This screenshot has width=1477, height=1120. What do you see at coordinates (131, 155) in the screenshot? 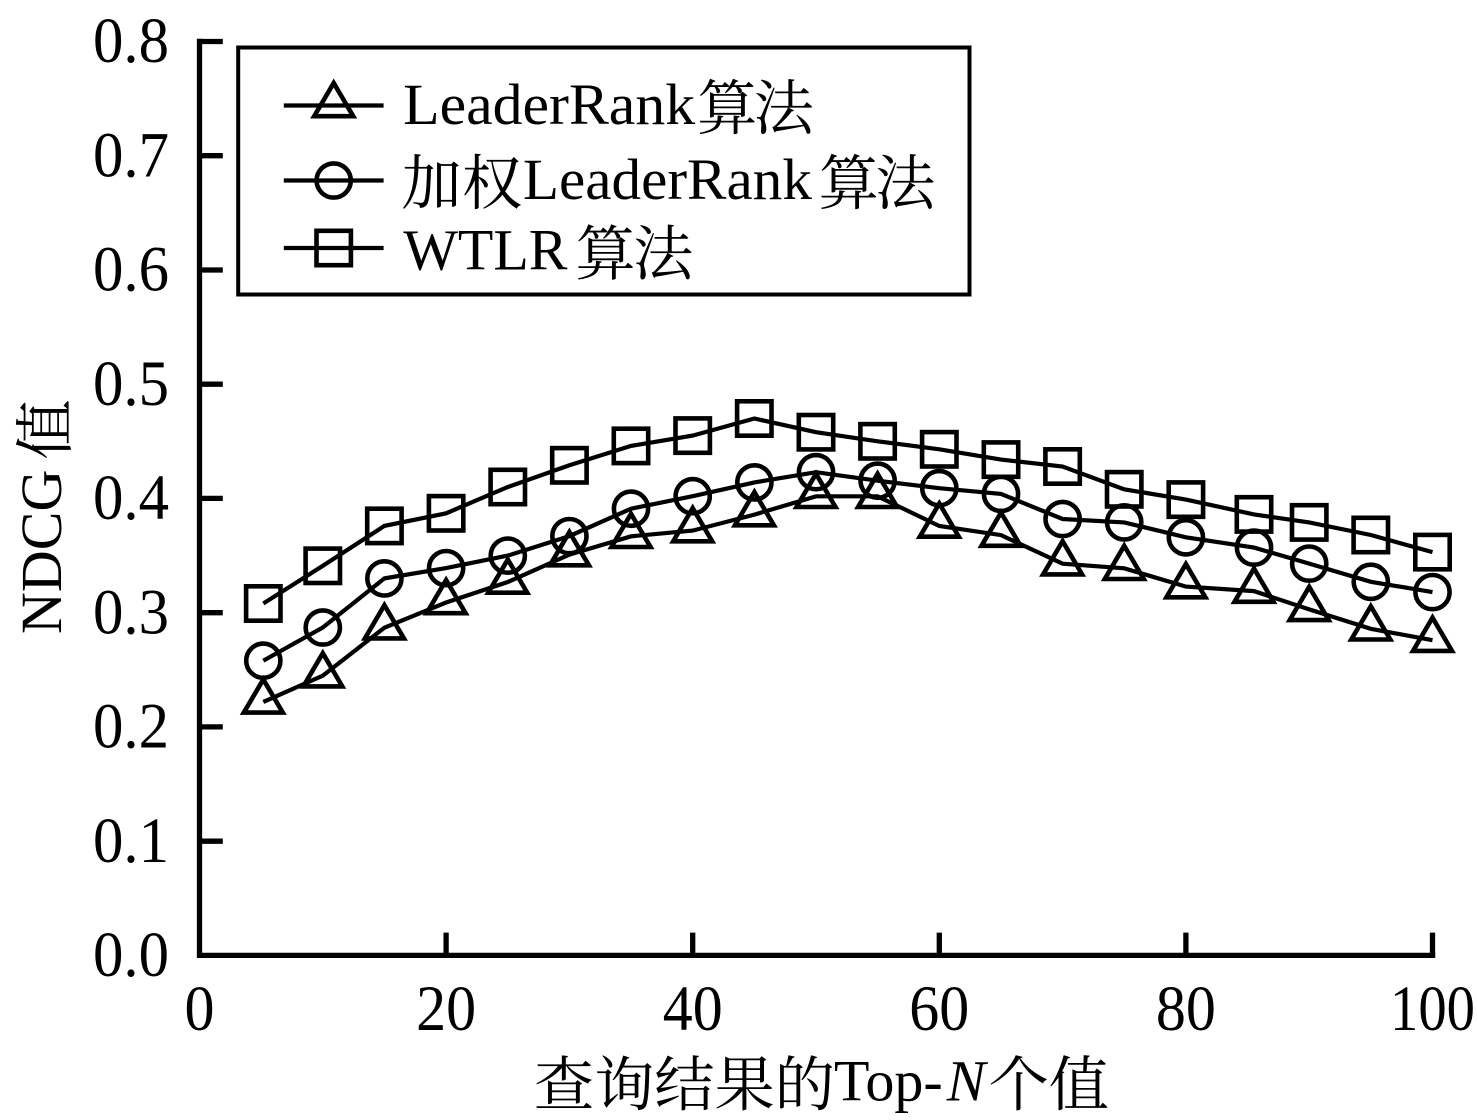
I see `svg-text: 0.7` at bounding box center [131, 155].